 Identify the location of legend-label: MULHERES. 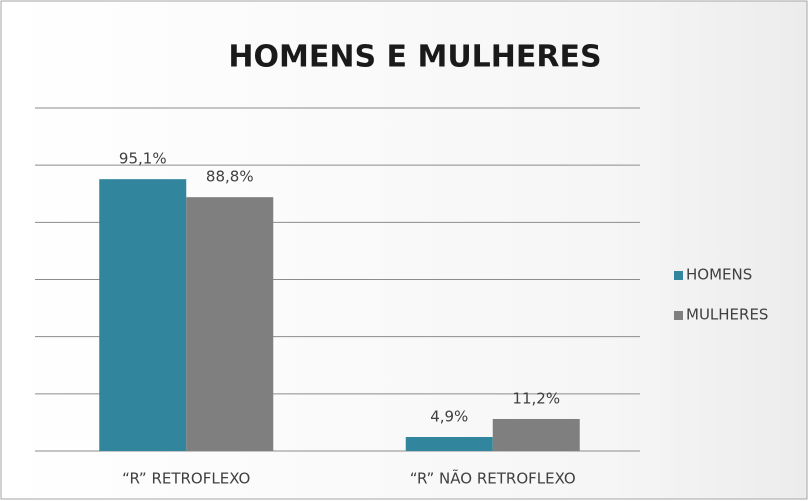
(727, 315).